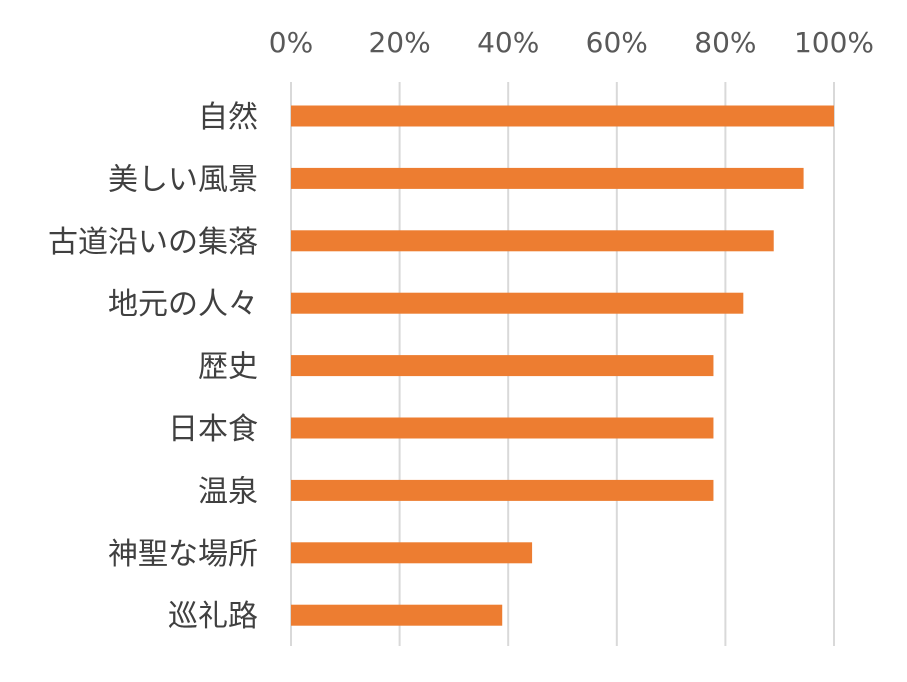  What do you see at coordinates (291, 42) in the screenshot?
I see `x-tick-label: 0%` at bounding box center [291, 42].